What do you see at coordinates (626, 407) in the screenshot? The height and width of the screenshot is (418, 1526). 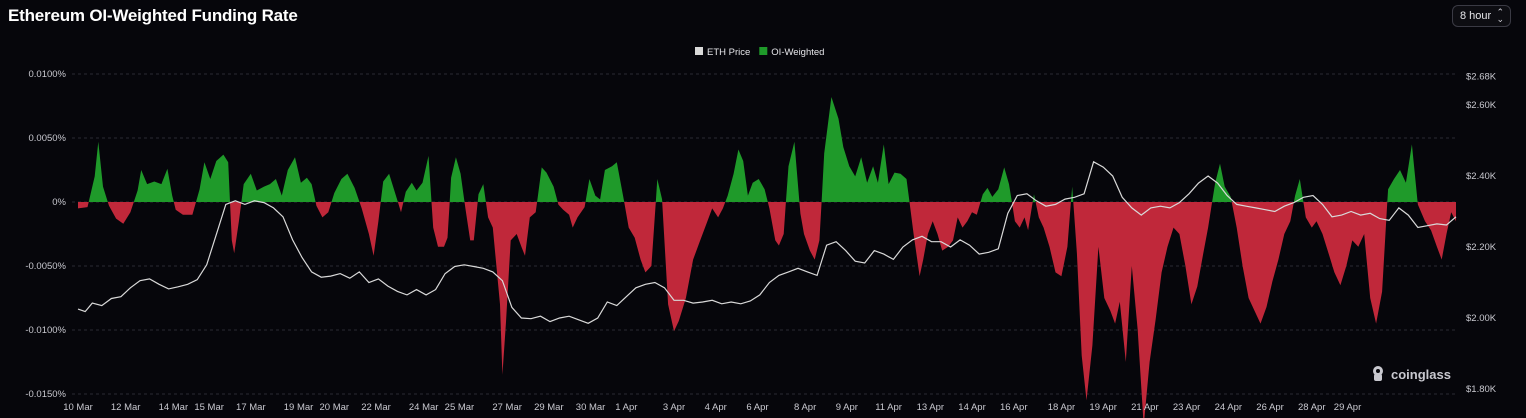 I see `x-tick-label: 1 Apr` at bounding box center [626, 407].